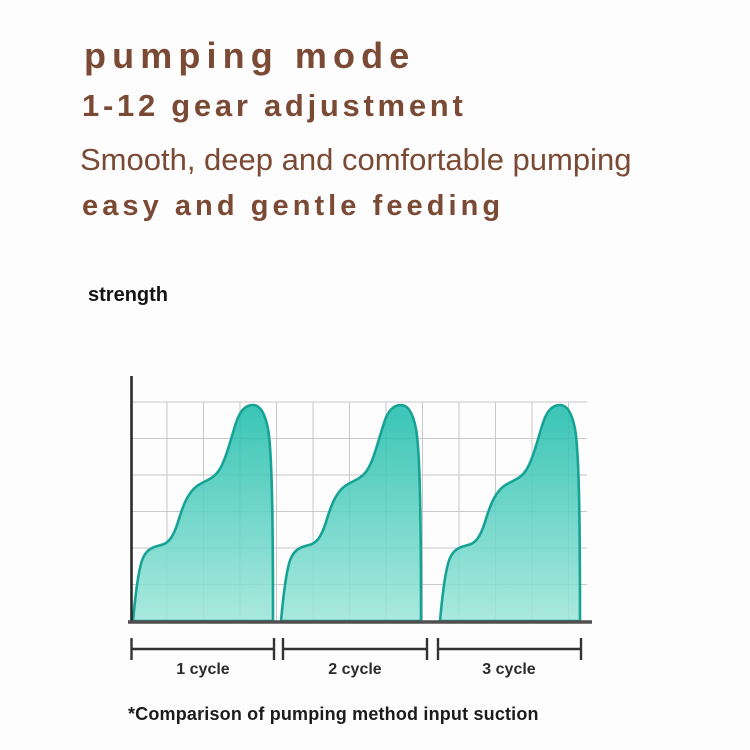 This screenshot has width=750, height=750. I want to click on cycle-1-label: 1 cycle, so click(203, 669).